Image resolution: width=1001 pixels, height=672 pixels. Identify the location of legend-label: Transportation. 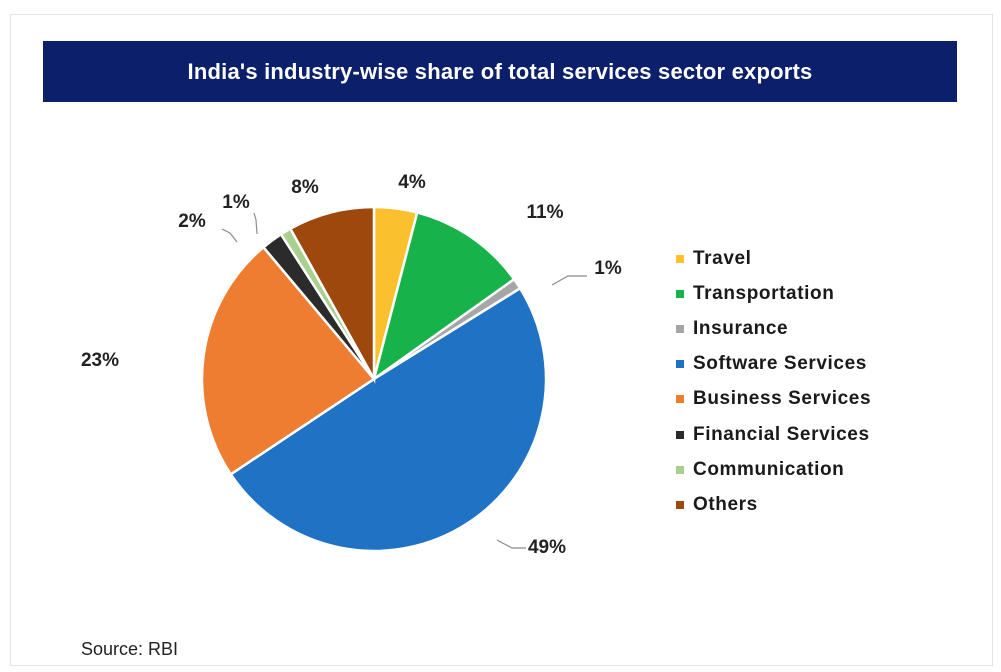
(764, 293).